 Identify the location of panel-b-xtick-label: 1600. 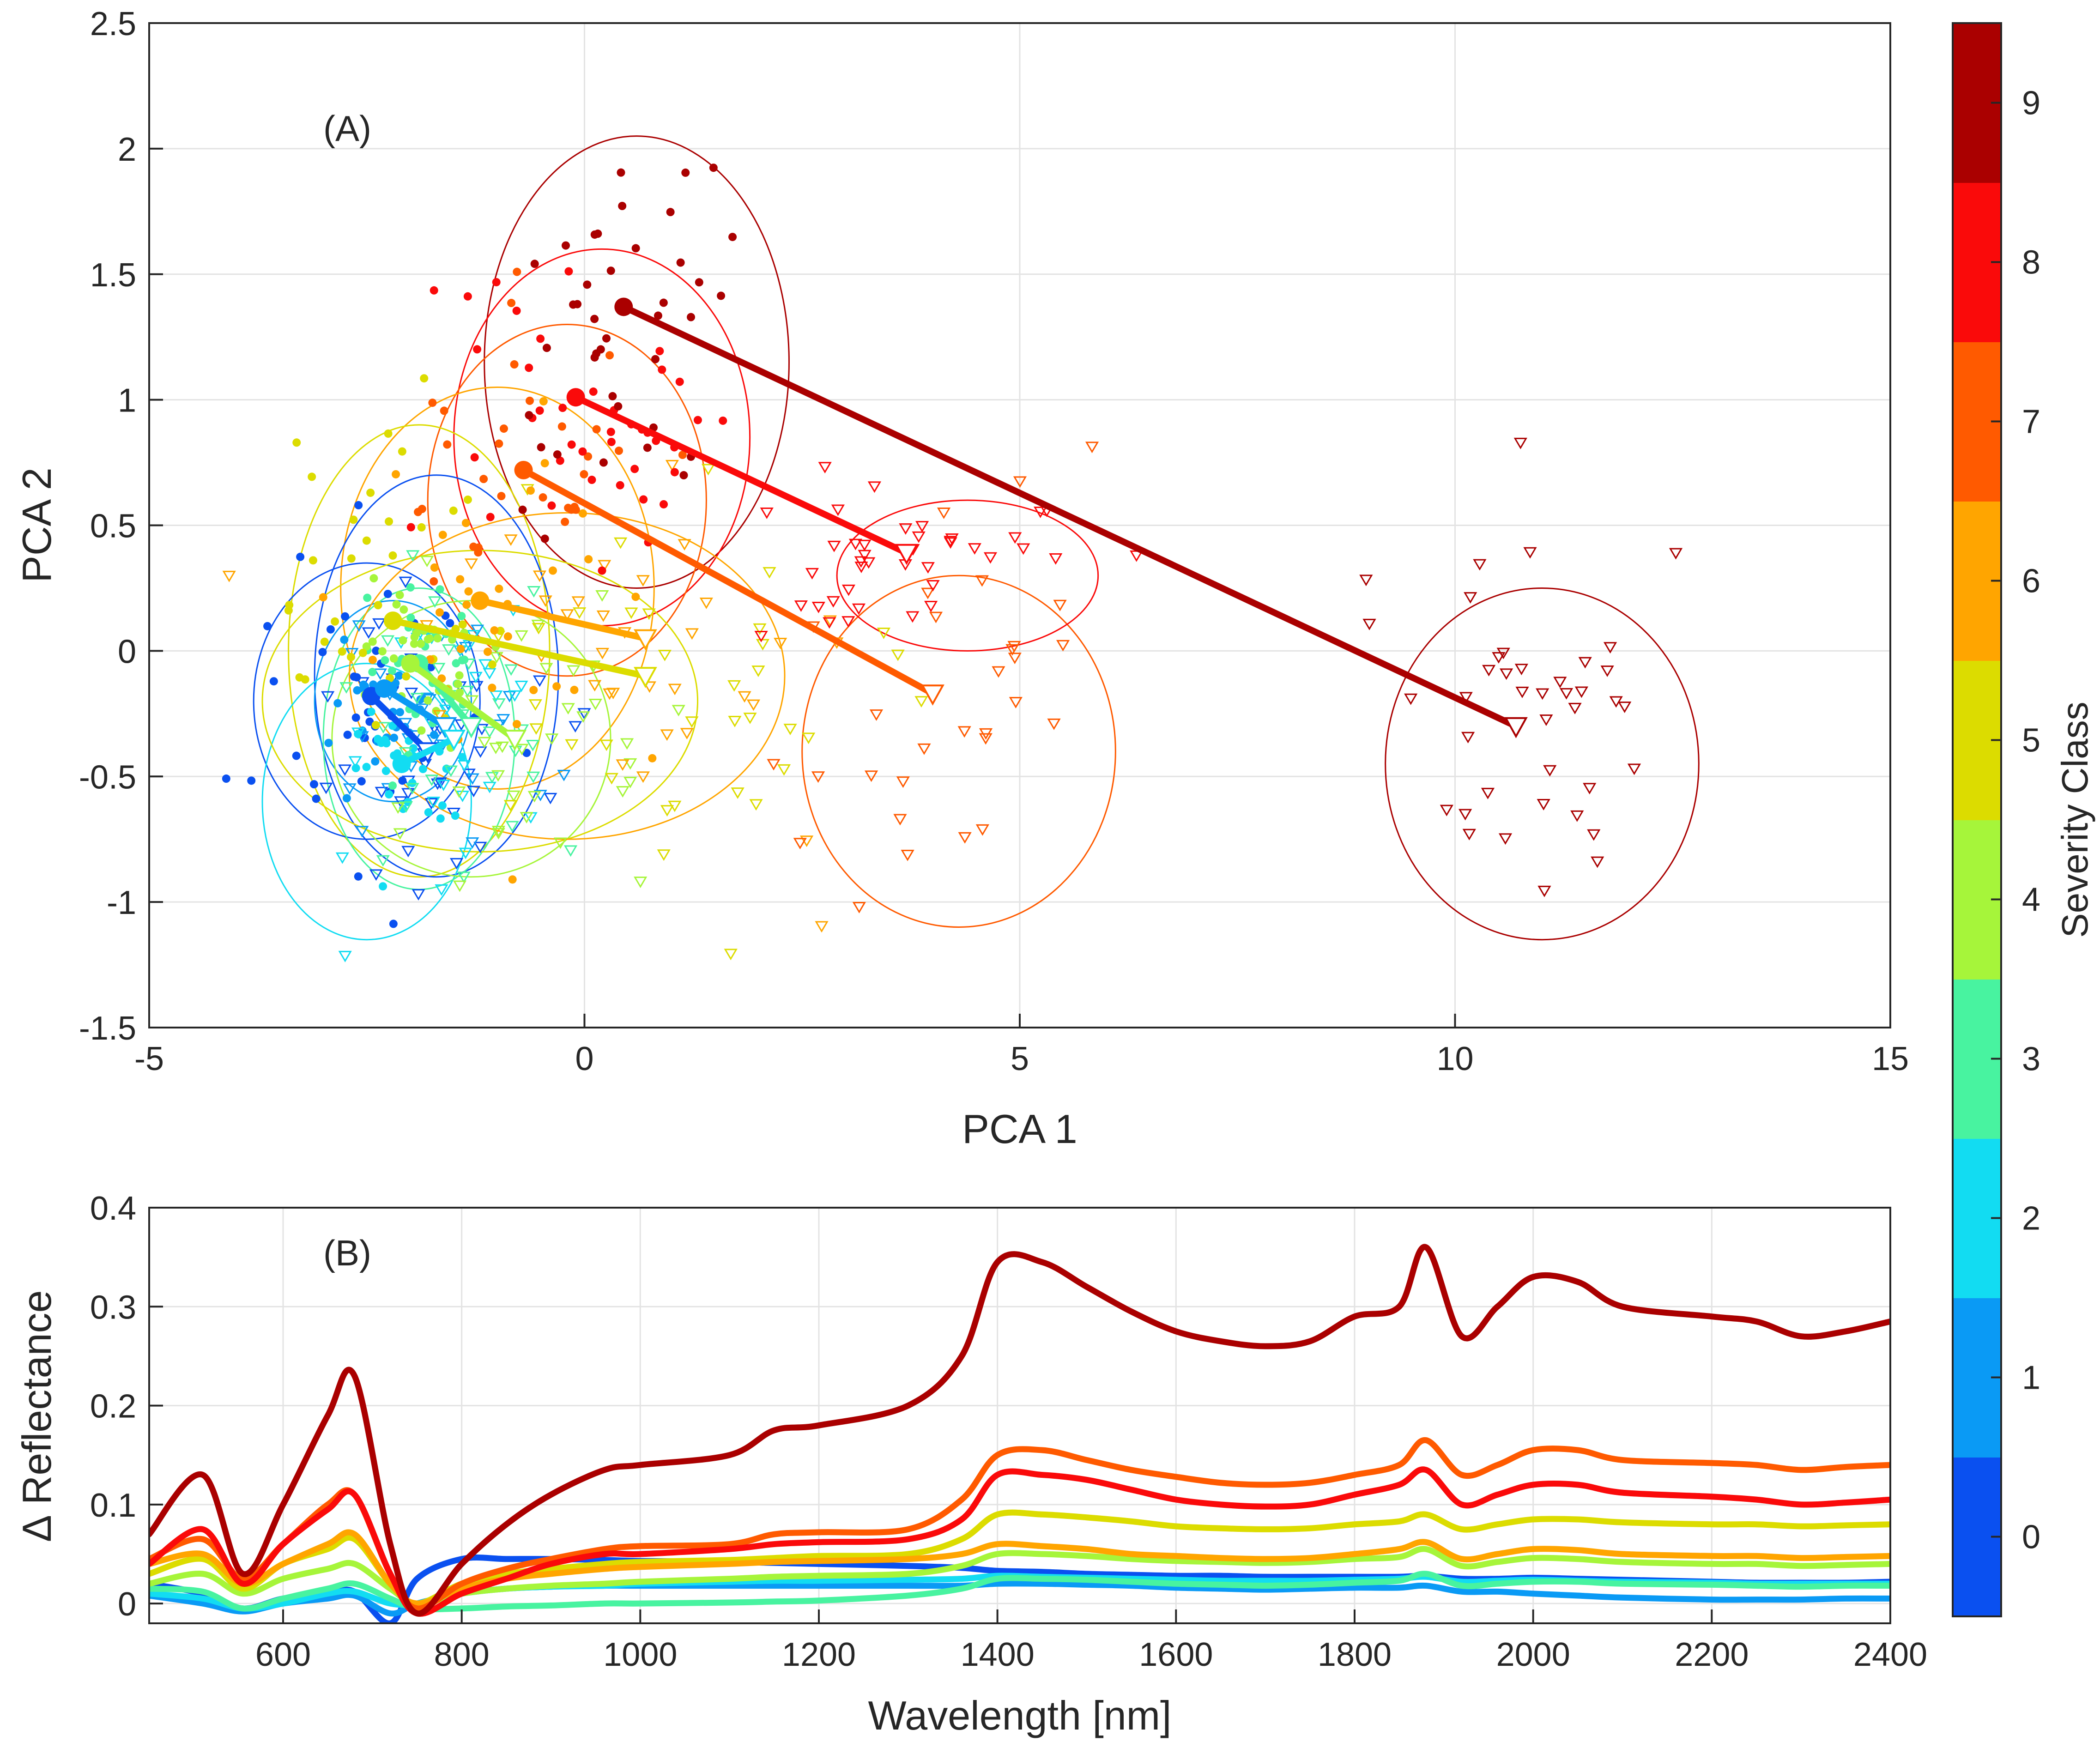
(1176, 1655).